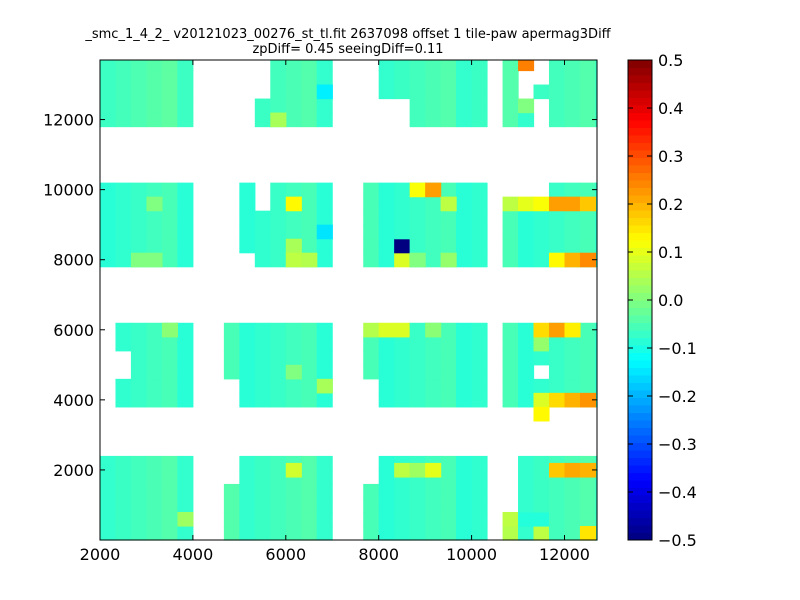 The image size is (800, 600). What do you see at coordinates (670, 156) in the screenshot?
I see `colorbar-tick-label-8: 0.3` at bounding box center [670, 156].